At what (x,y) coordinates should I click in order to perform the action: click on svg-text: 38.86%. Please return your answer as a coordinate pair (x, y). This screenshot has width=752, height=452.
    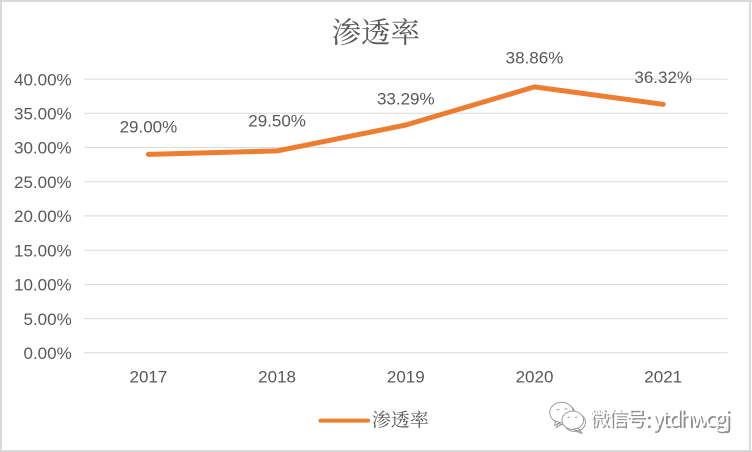
    Looking at the image, I should click on (535, 57).